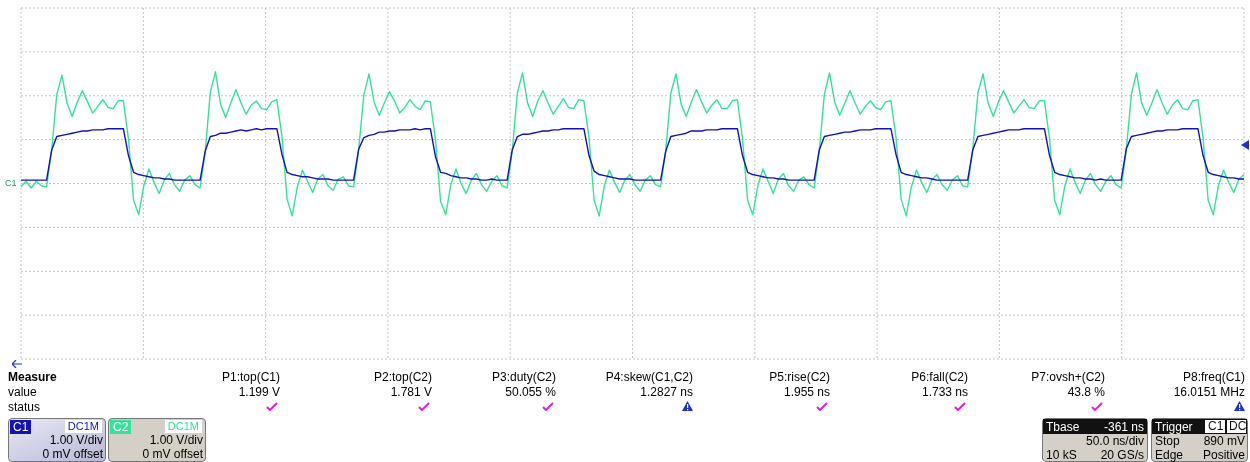  I want to click on text: -361 ns, so click(1123, 427).